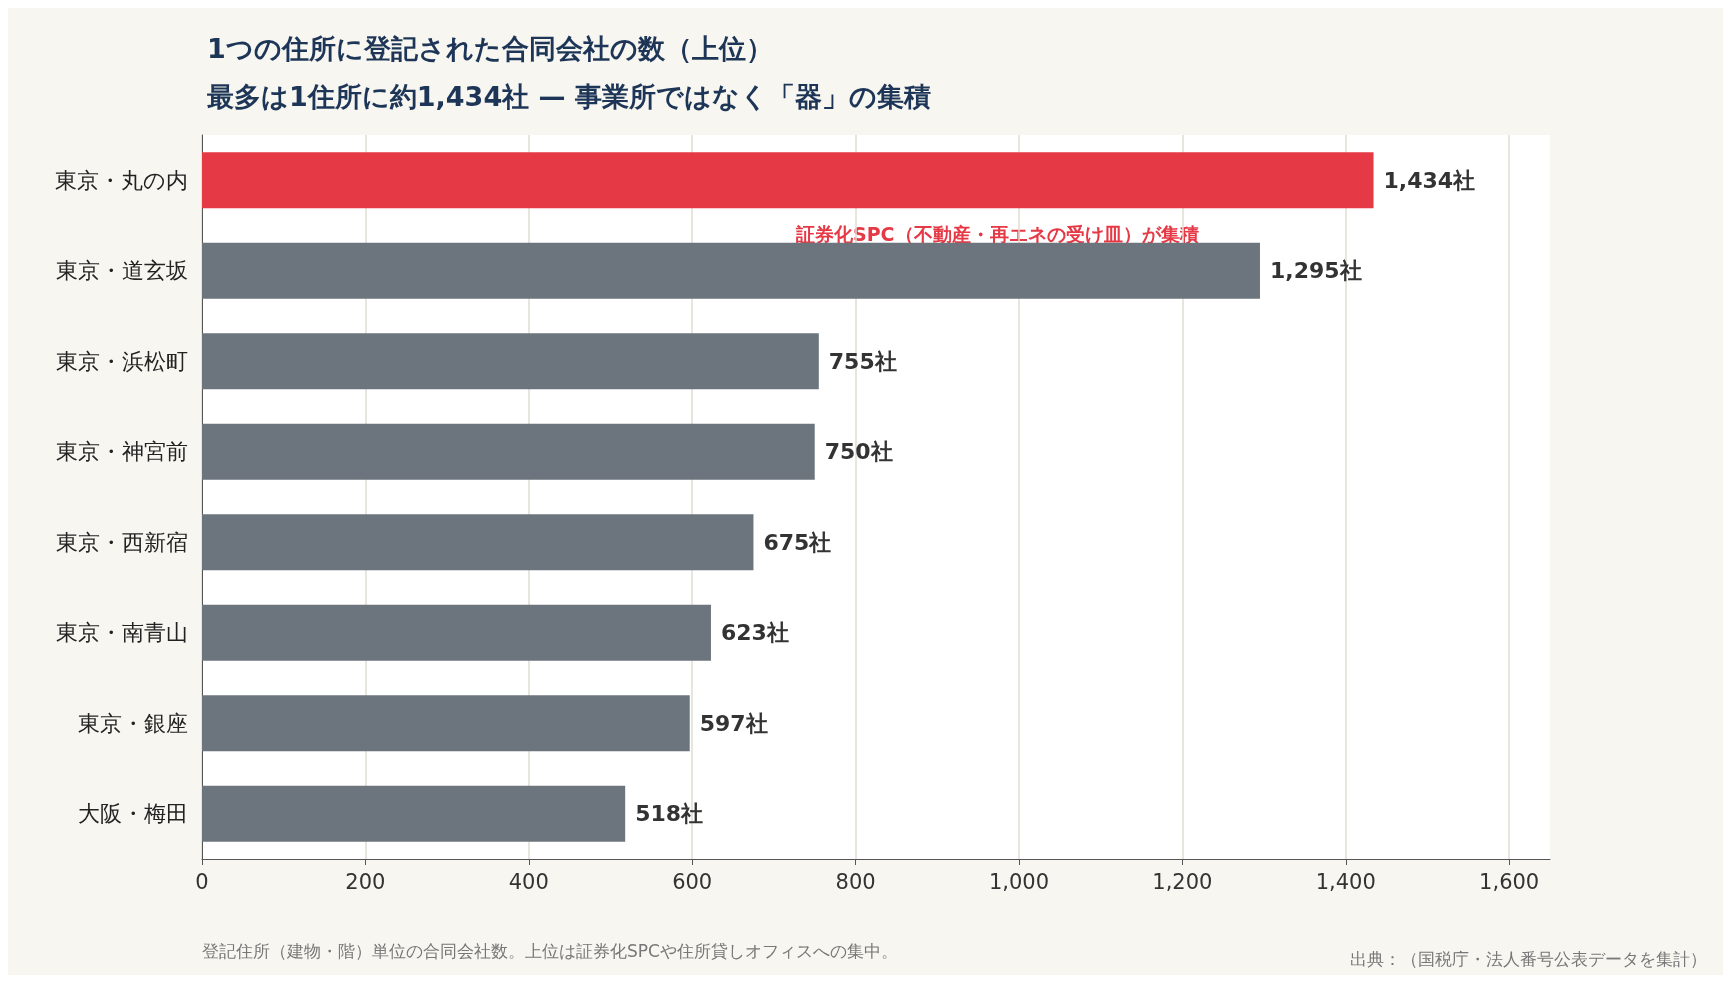 Image resolution: width=1731 pixels, height=983 pixels. I want to click on data-label: 755社, so click(862, 361).